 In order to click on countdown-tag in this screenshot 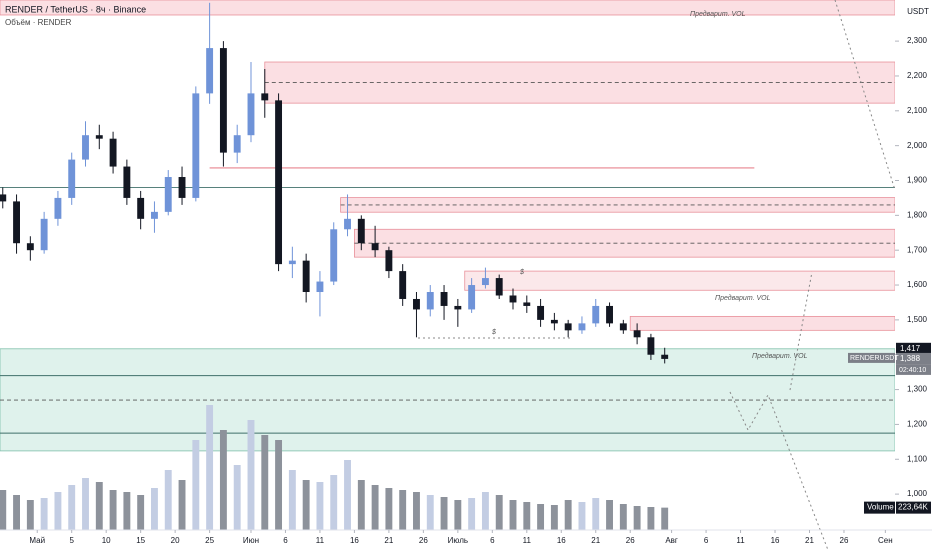, I will do `click(913, 369)`.